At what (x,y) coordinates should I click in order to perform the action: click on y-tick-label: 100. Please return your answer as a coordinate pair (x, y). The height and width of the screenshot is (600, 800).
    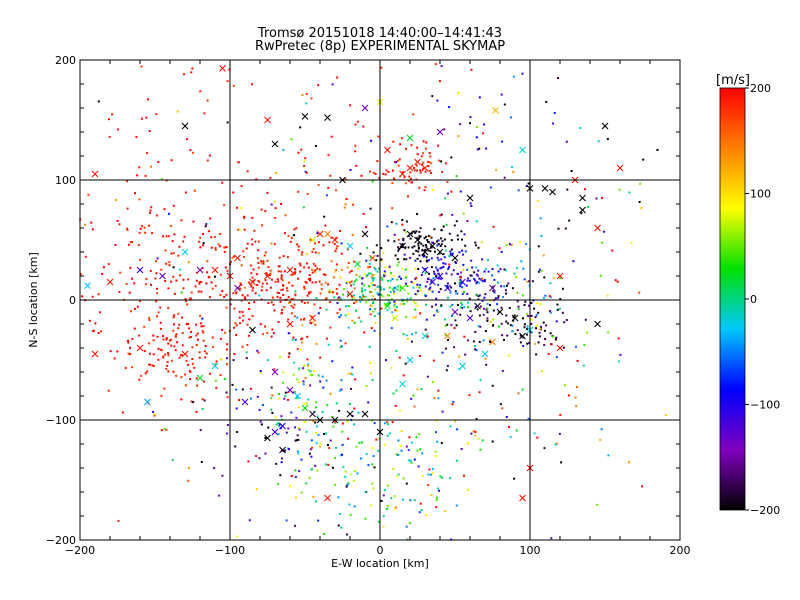
    Looking at the image, I should click on (65, 180).